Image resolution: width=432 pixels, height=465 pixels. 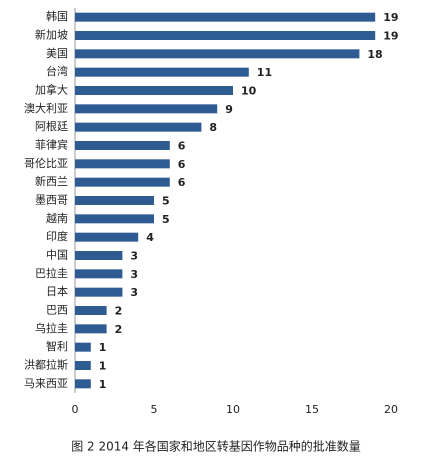 What do you see at coordinates (150, 237) in the screenshot?
I see `value-label: 4` at bounding box center [150, 237].